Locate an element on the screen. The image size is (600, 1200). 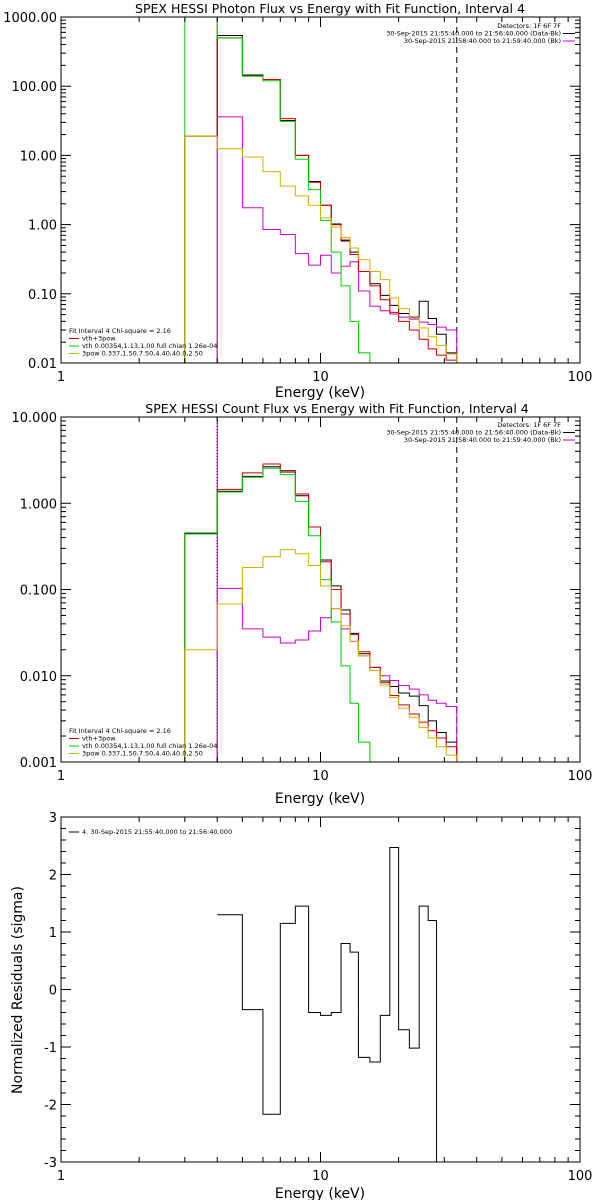
y-tick-label: -1 is located at coordinates (50, 1048).